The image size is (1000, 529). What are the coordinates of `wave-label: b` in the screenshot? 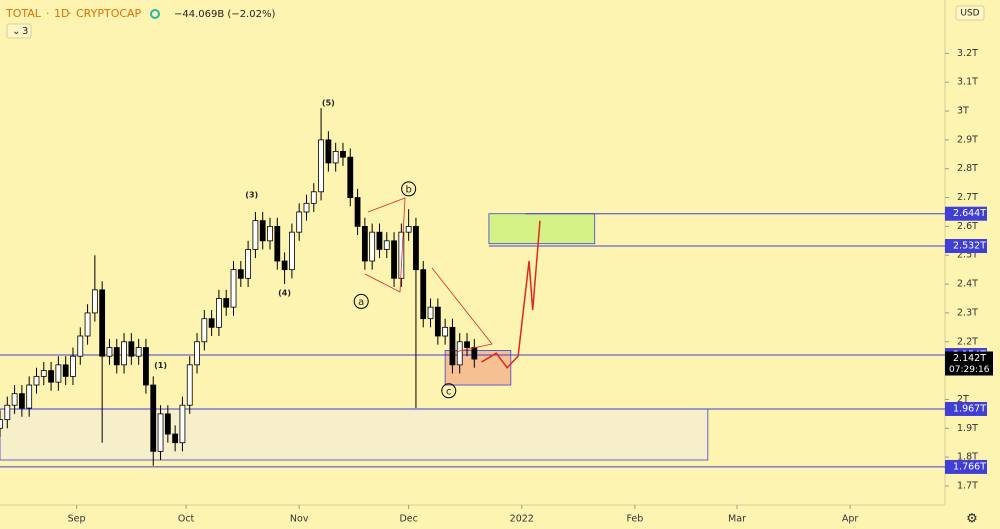 It's located at (408, 189).